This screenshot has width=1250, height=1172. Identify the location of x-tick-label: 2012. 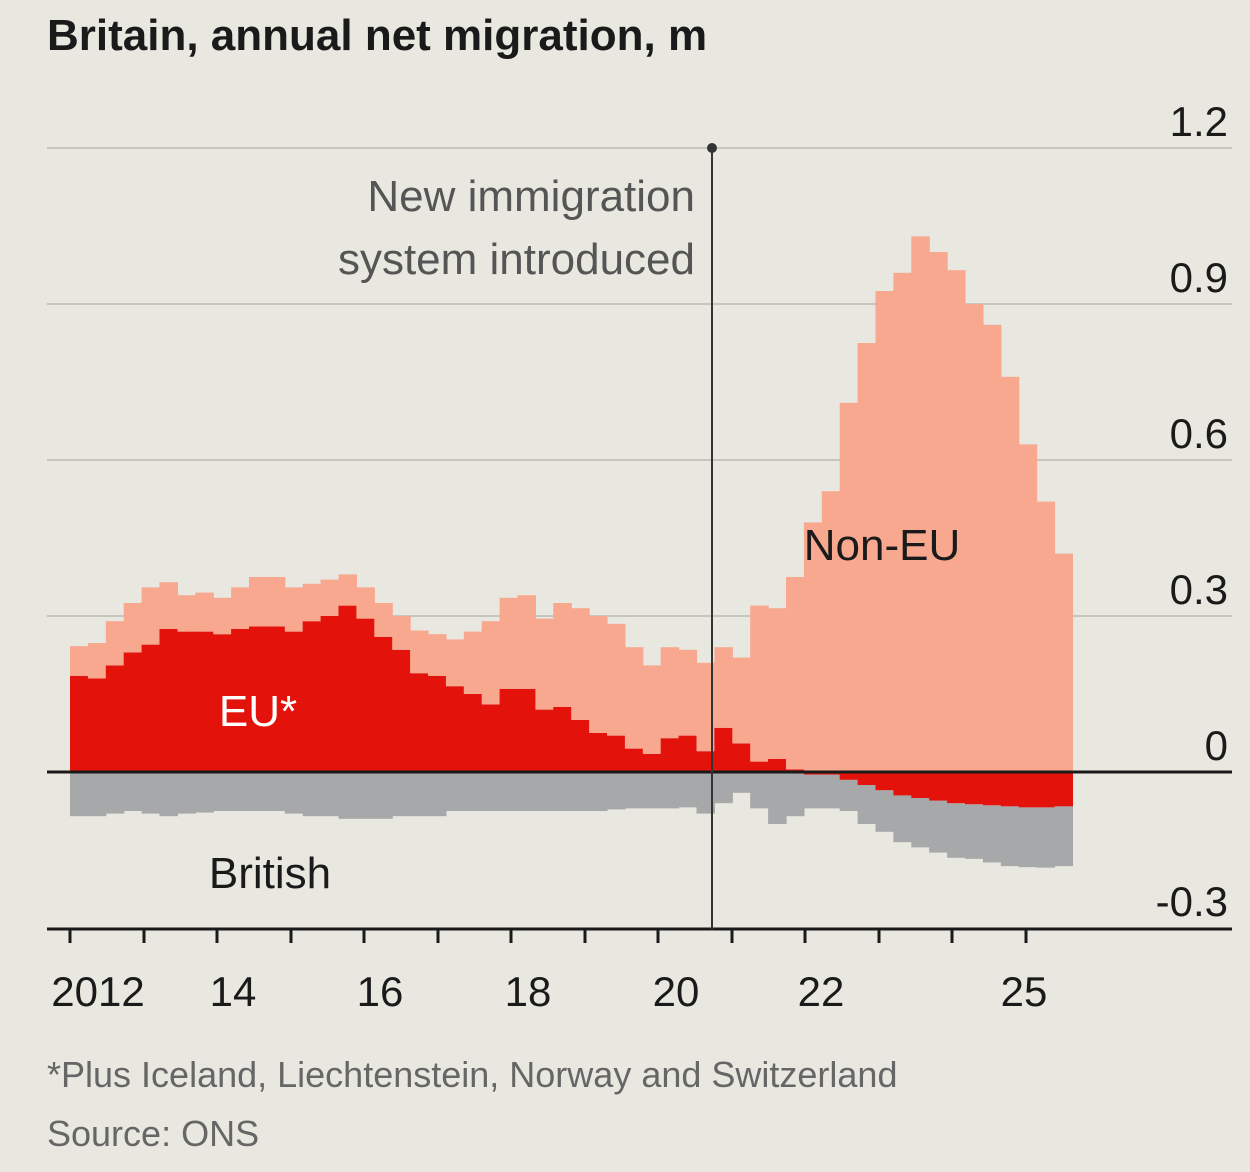
(97, 991).